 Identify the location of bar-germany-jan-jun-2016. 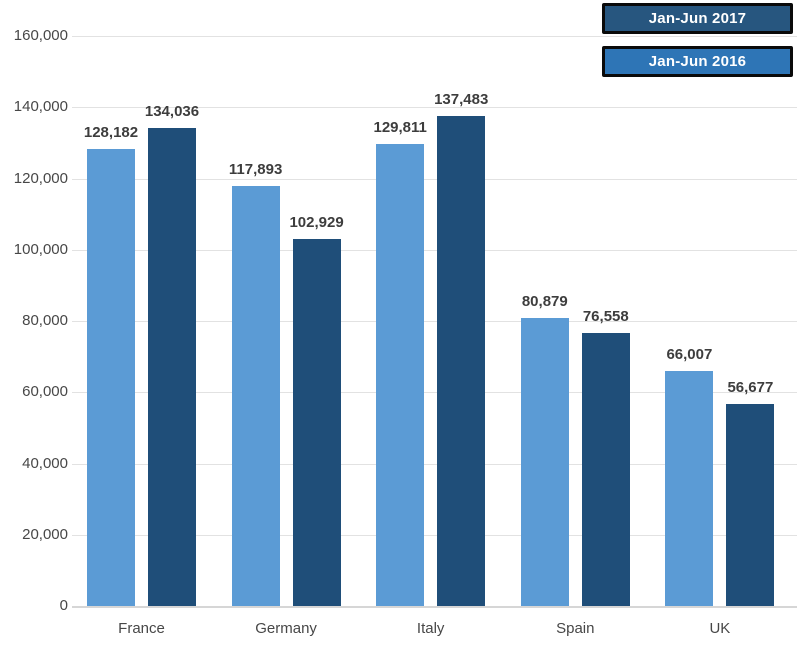
(255, 396).